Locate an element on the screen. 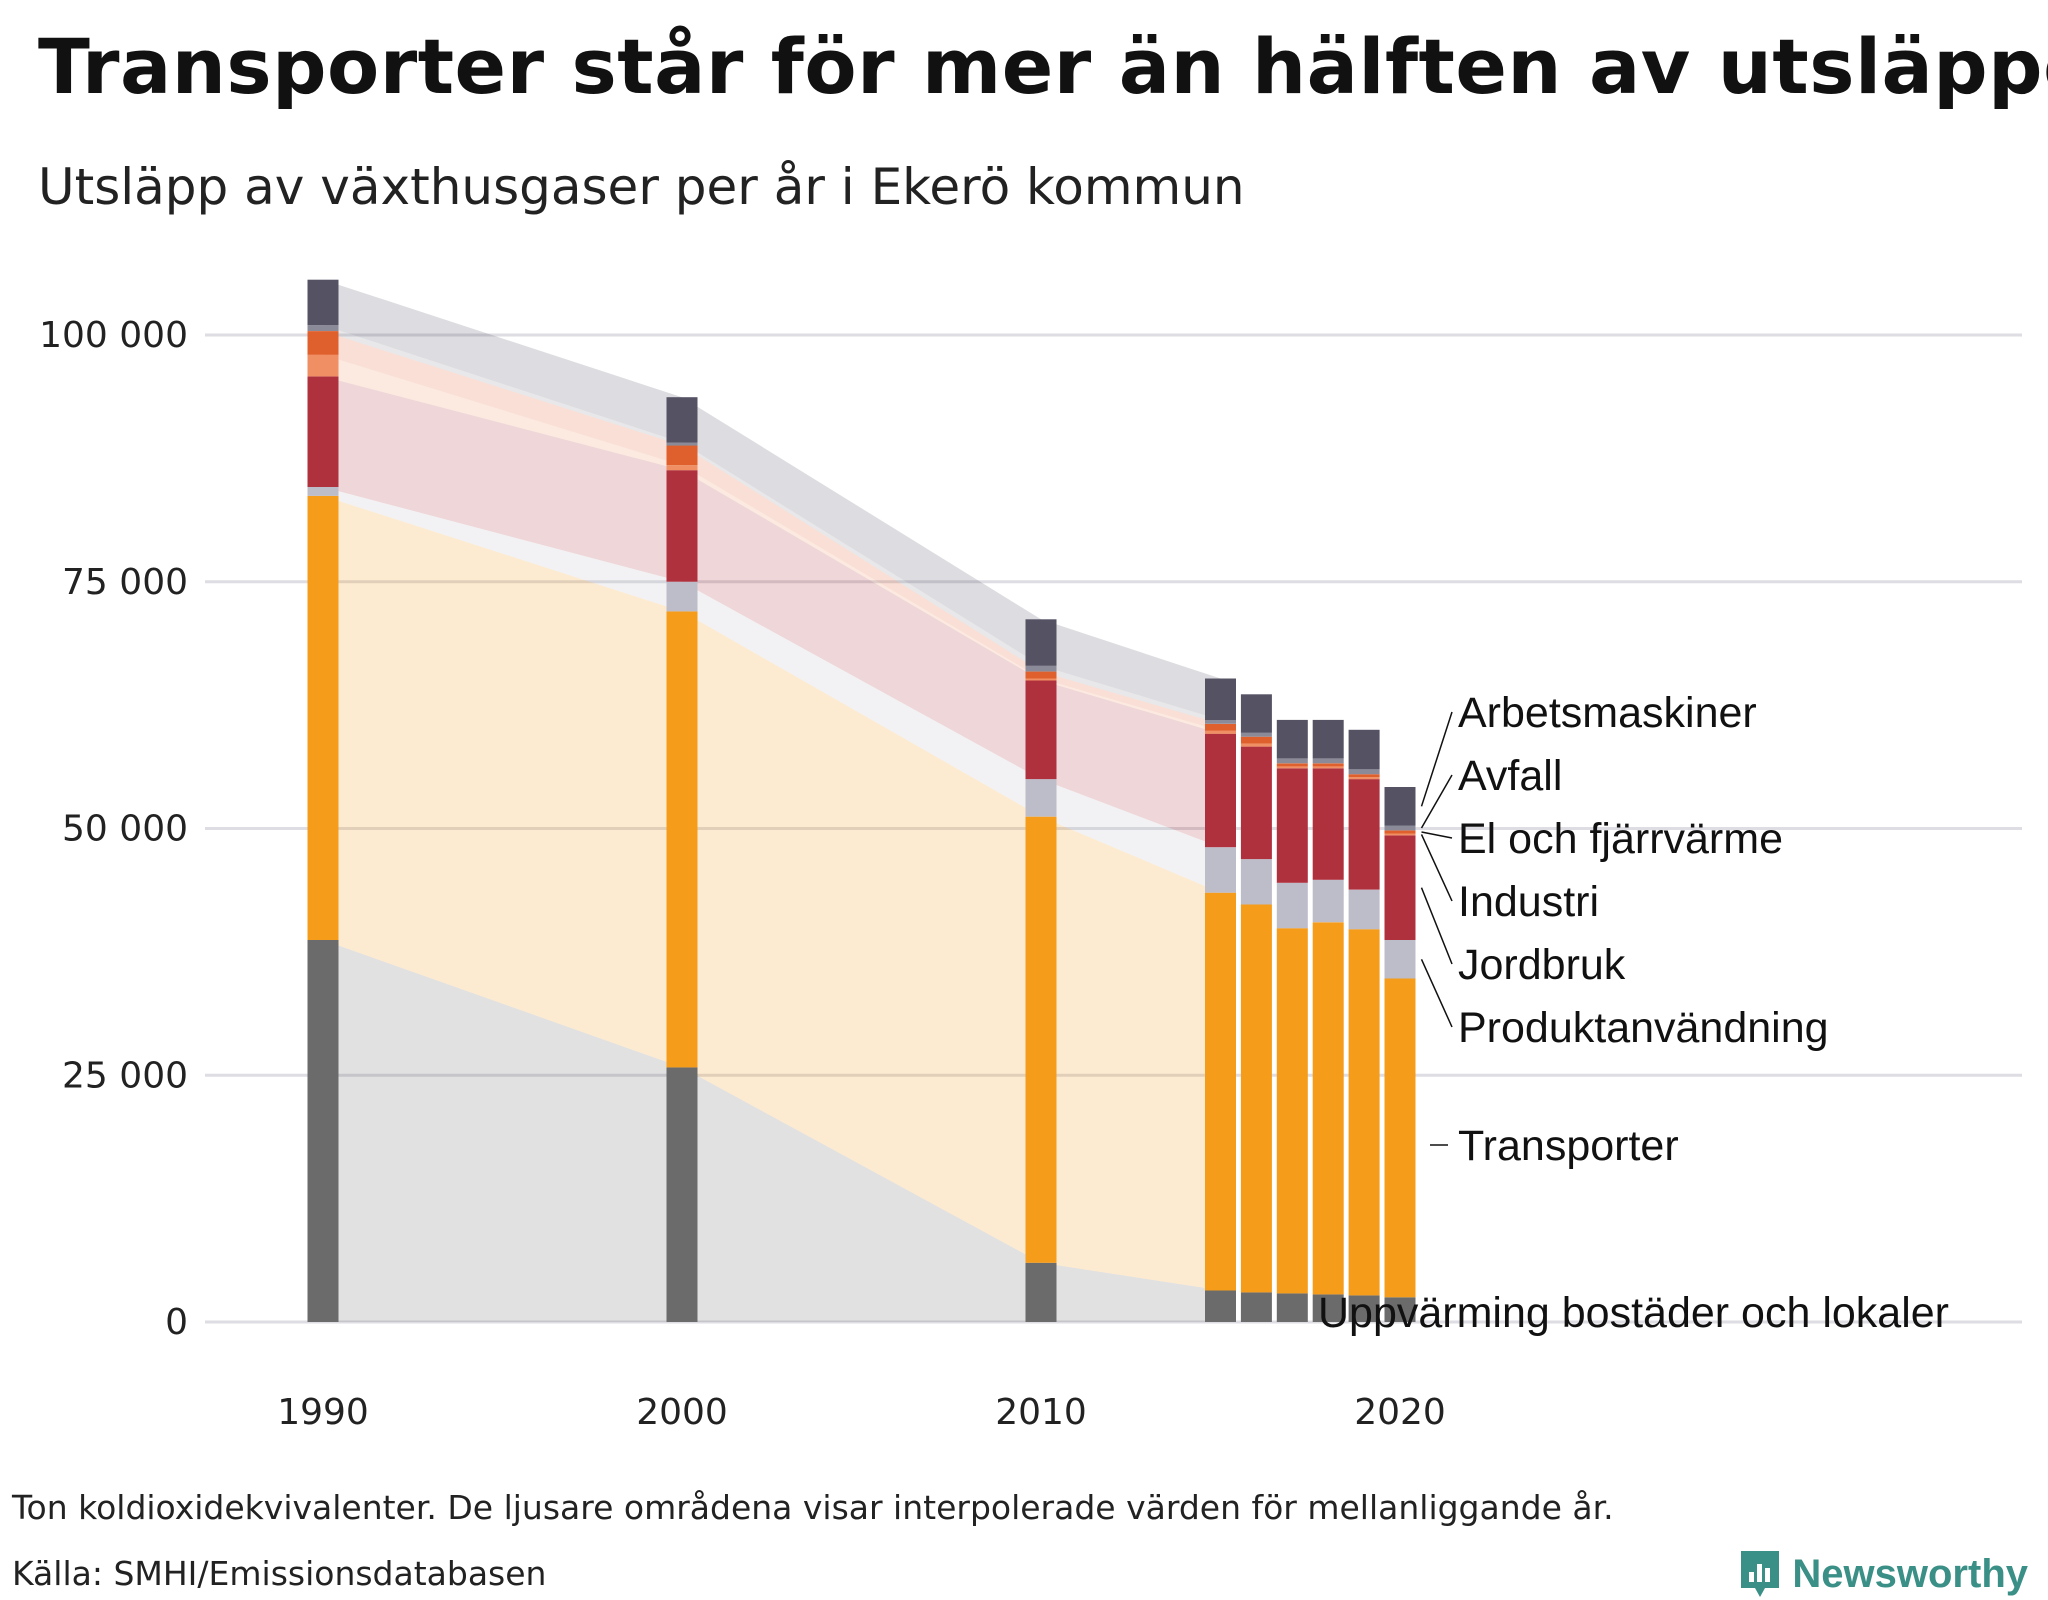 Image resolution: width=2048 pixels, height=1600 pixels. bar-el-och-fjarrvarme-2019 is located at coordinates (1364, 776).